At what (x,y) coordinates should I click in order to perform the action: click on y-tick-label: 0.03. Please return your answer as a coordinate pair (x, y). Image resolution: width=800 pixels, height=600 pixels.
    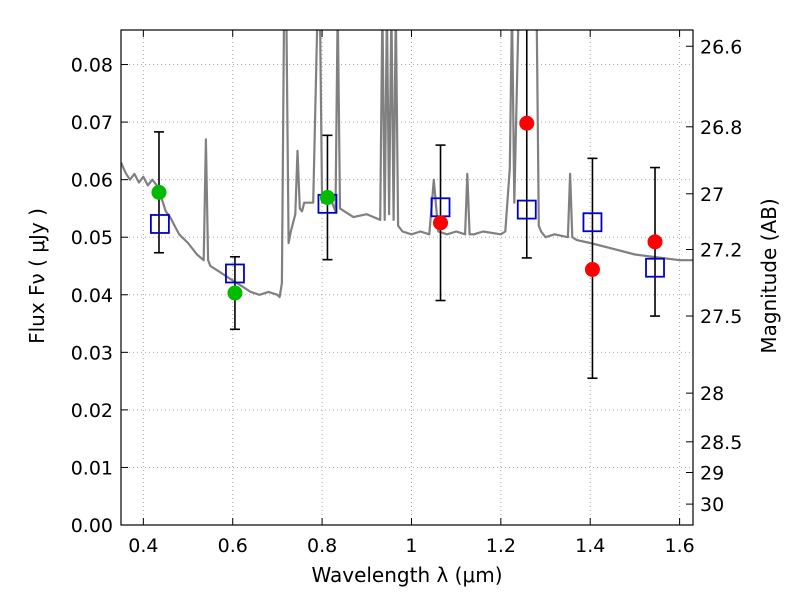
    Looking at the image, I should click on (92, 353).